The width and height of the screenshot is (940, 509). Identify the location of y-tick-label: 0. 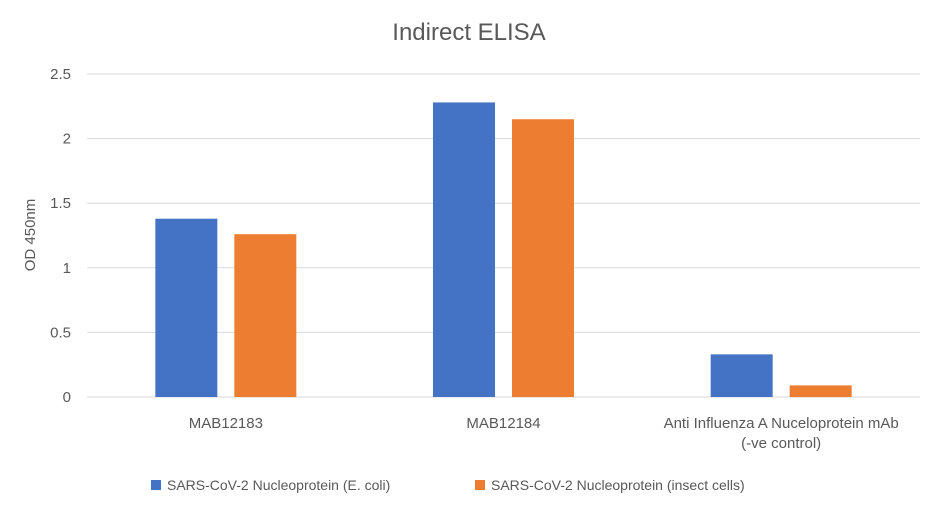
(67, 397).